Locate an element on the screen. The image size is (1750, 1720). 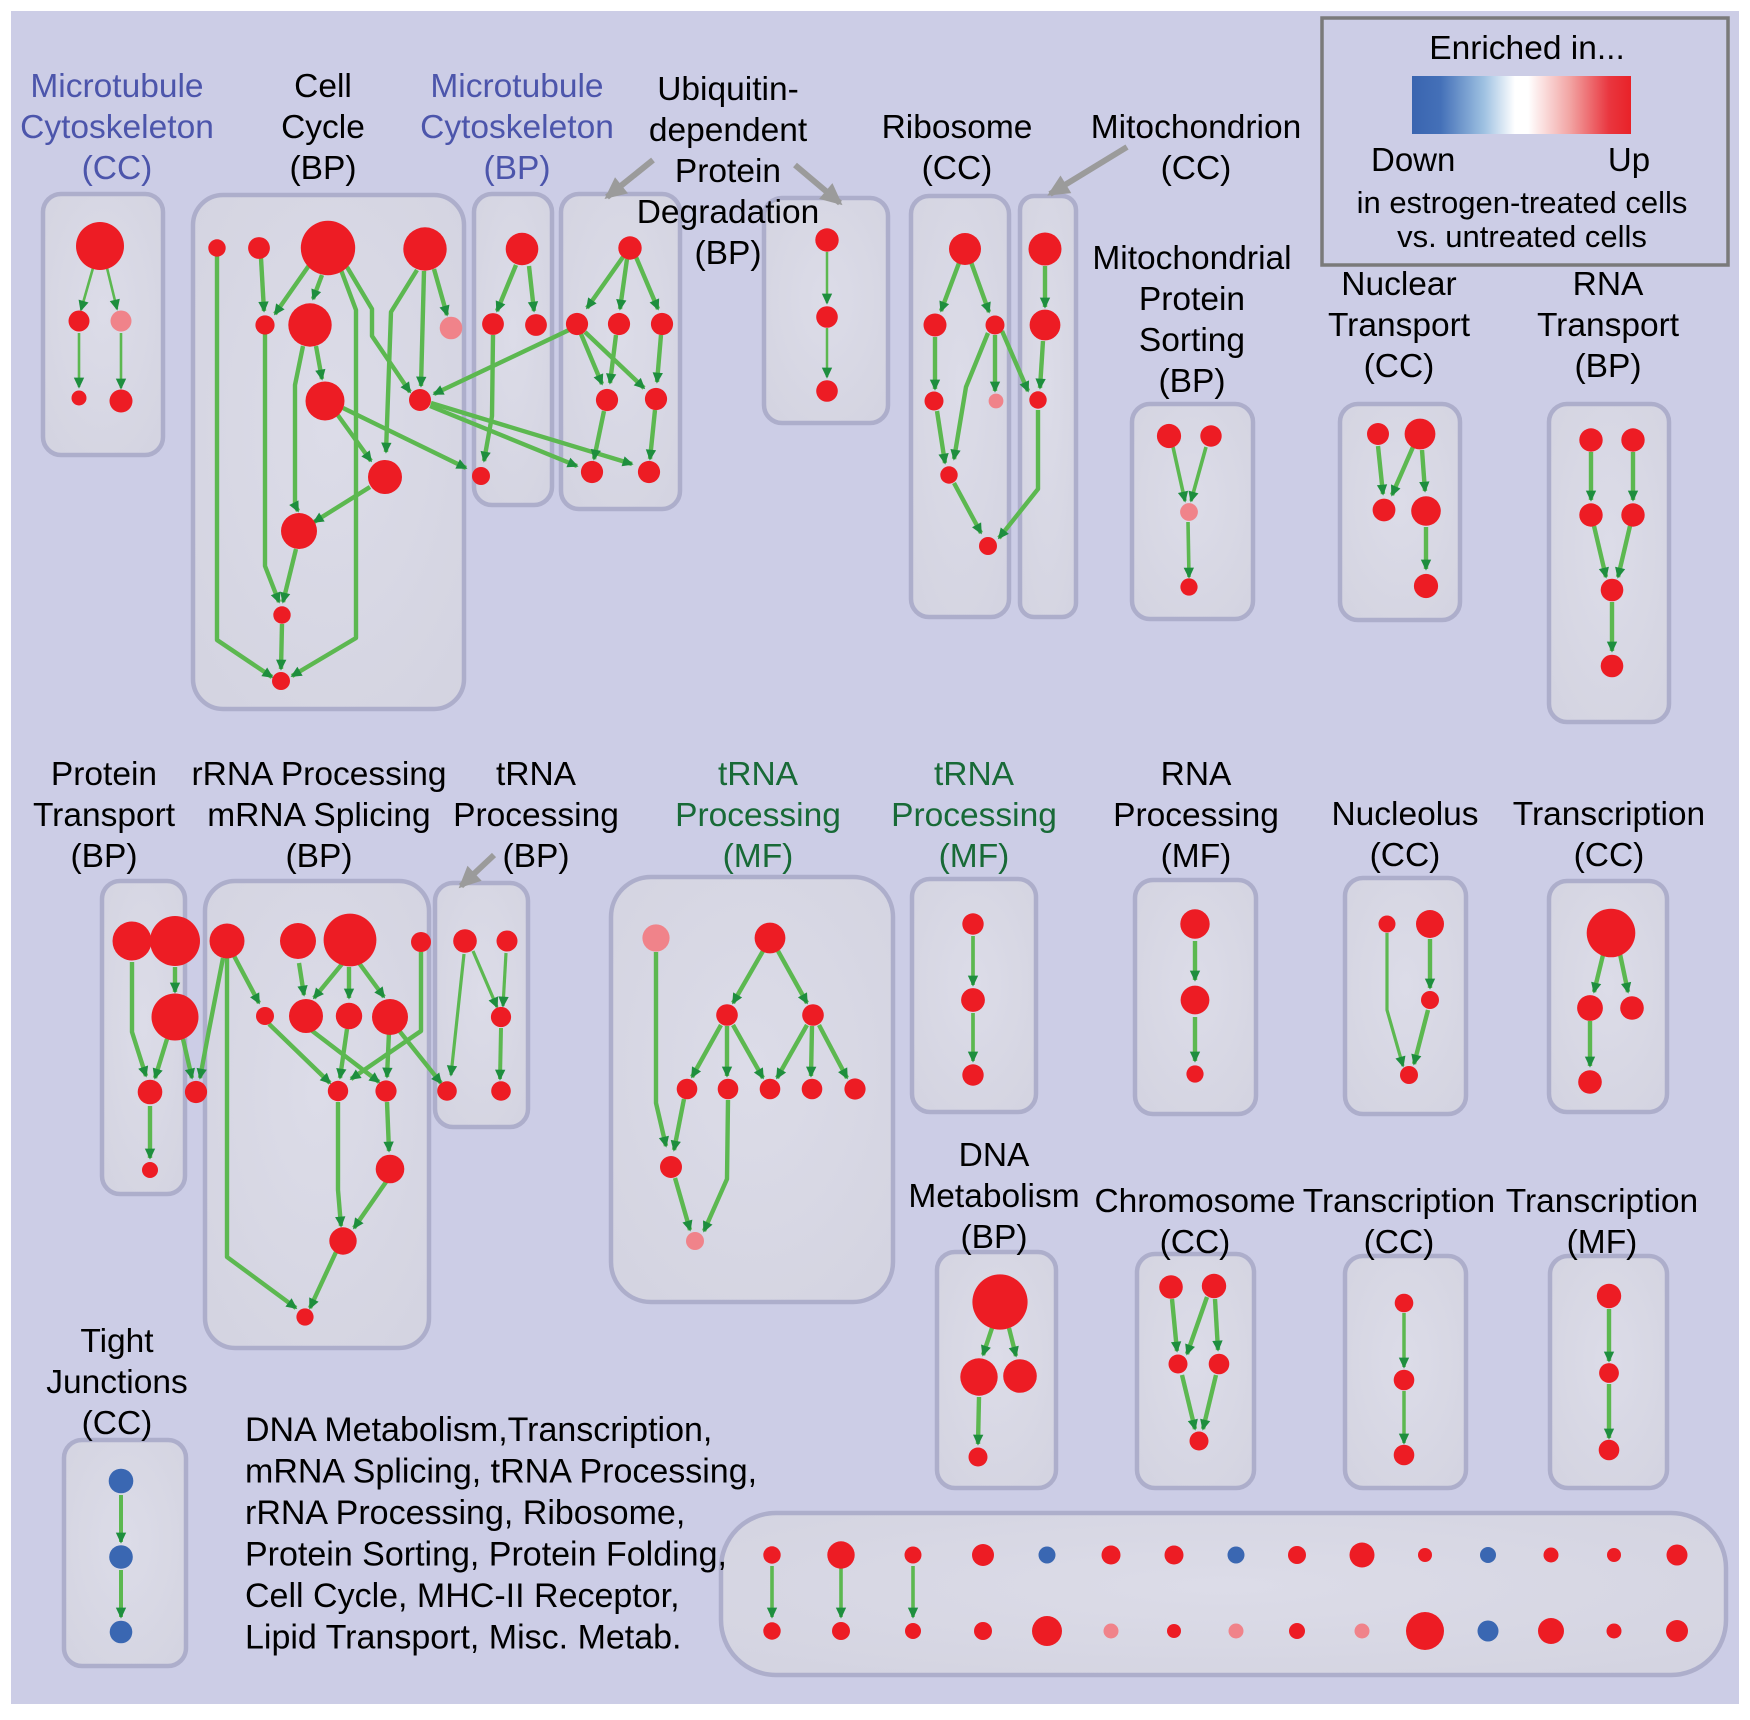
svg-text:Chromosome(CC): Chromosome (CC) is located at coordinates (1194, 1222).